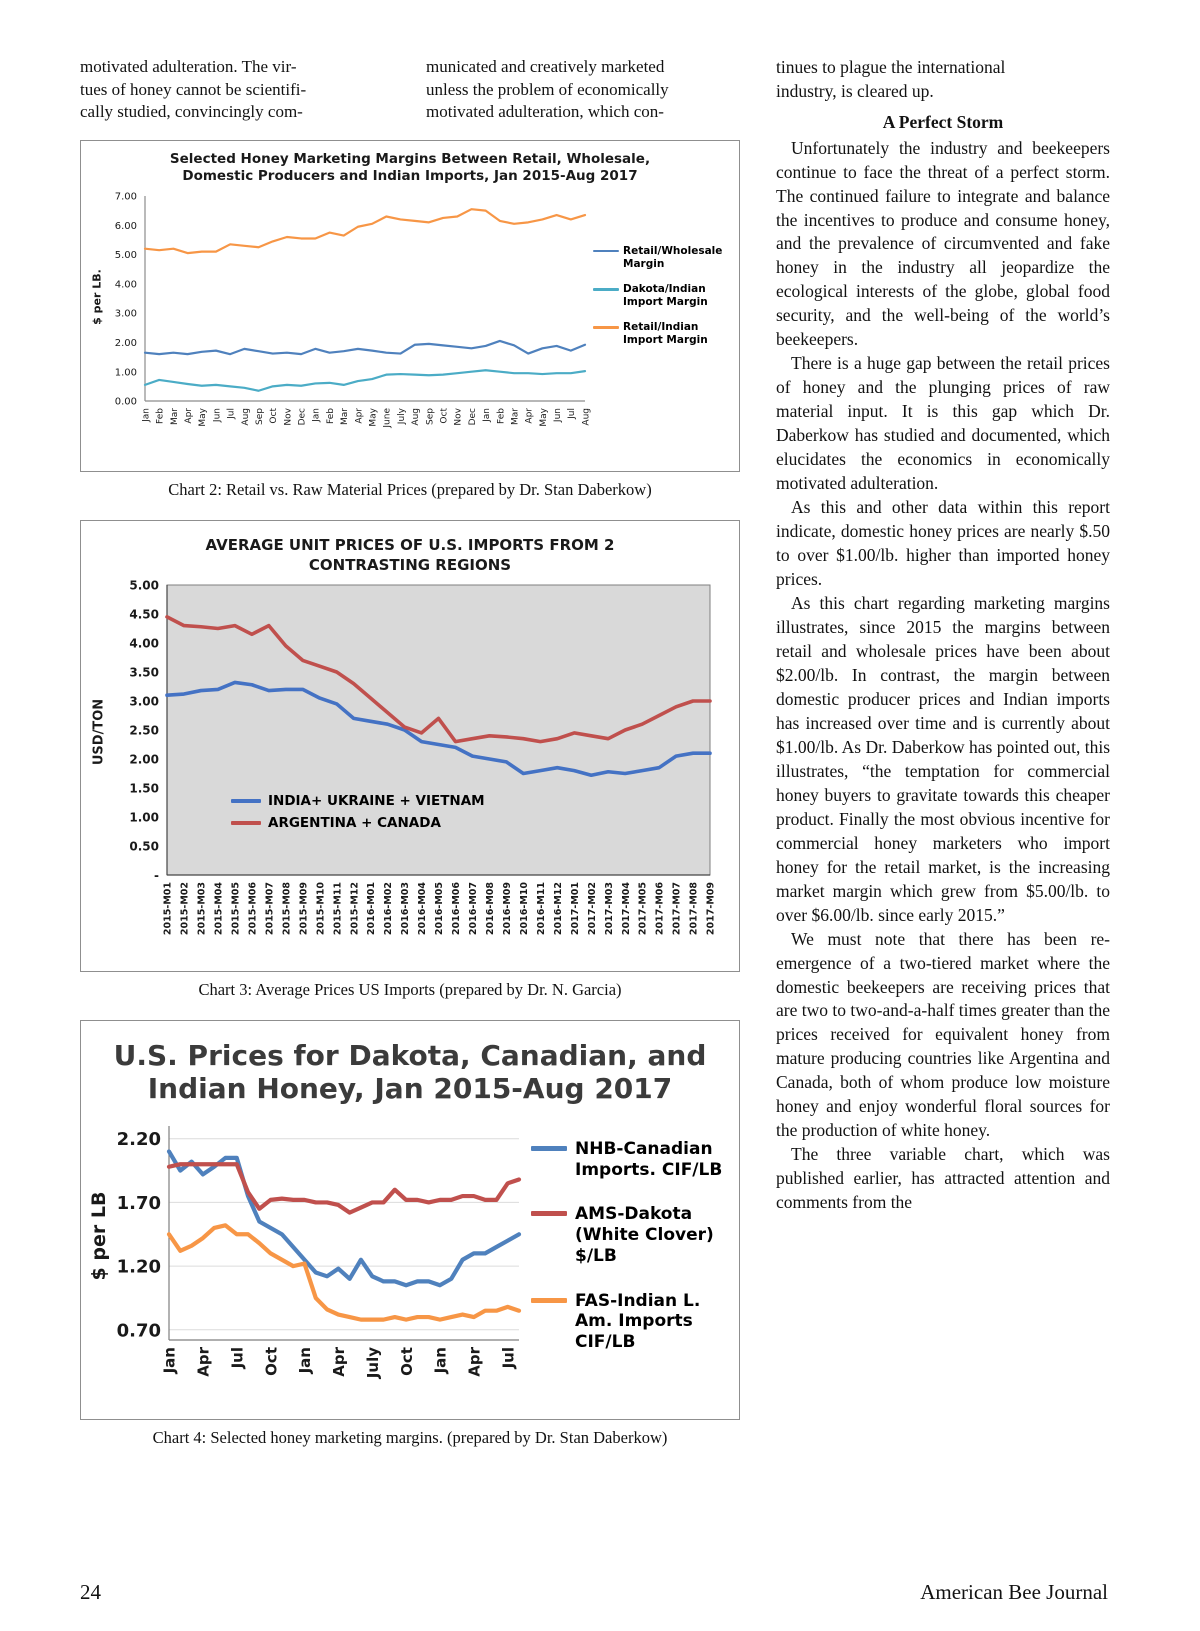  I want to click on svg-text: 2015-M06, so click(252, 908).